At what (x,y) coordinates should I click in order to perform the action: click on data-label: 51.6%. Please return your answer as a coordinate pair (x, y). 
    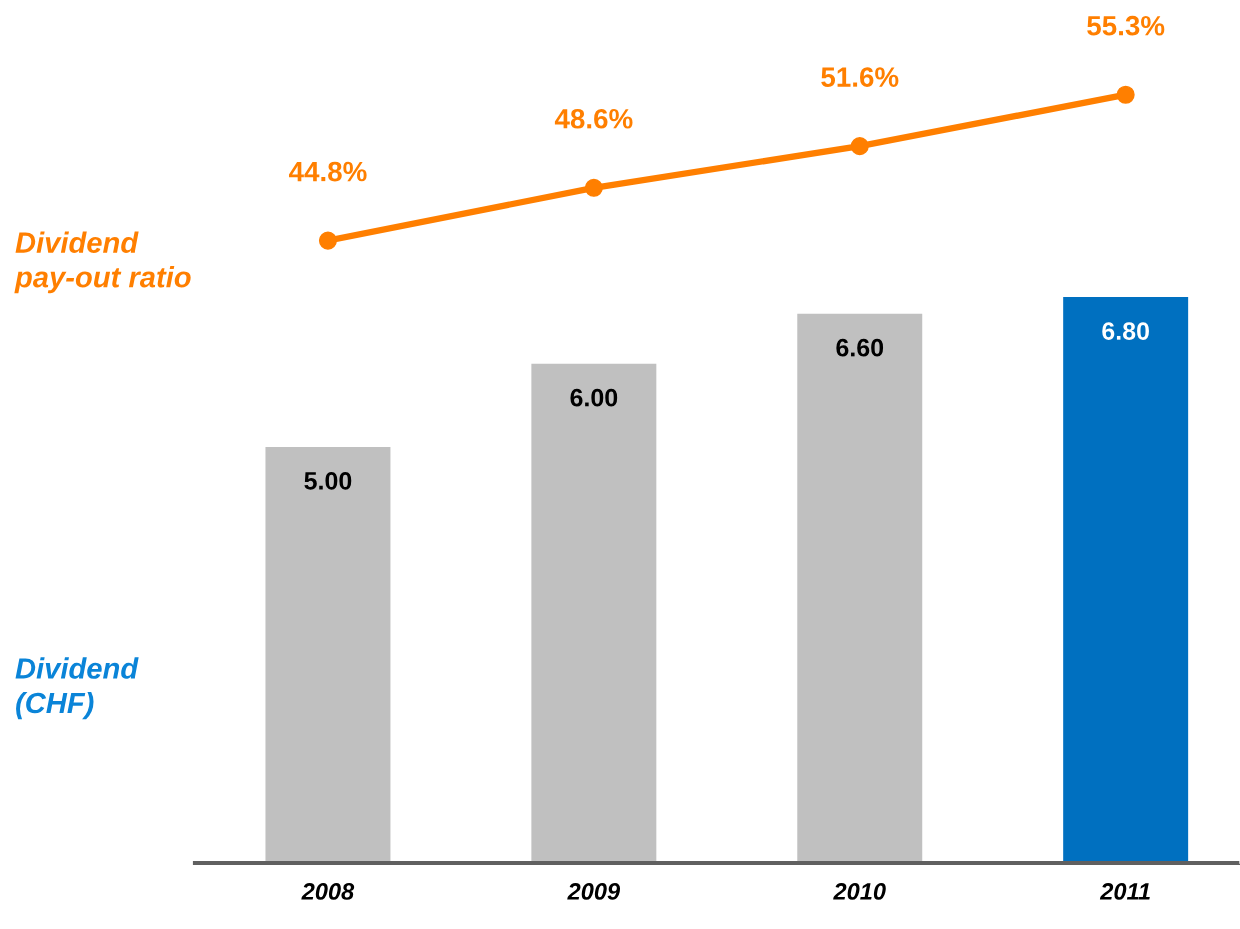
    Looking at the image, I should click on (860, 77).